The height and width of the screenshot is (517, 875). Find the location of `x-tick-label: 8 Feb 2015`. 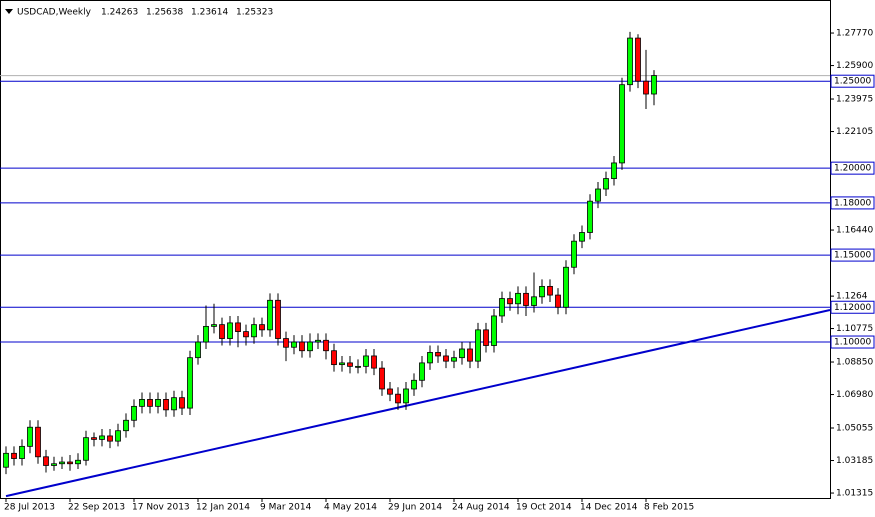

x-tick-label: 8 Feb 2015 is located at coordinates (669, 508).